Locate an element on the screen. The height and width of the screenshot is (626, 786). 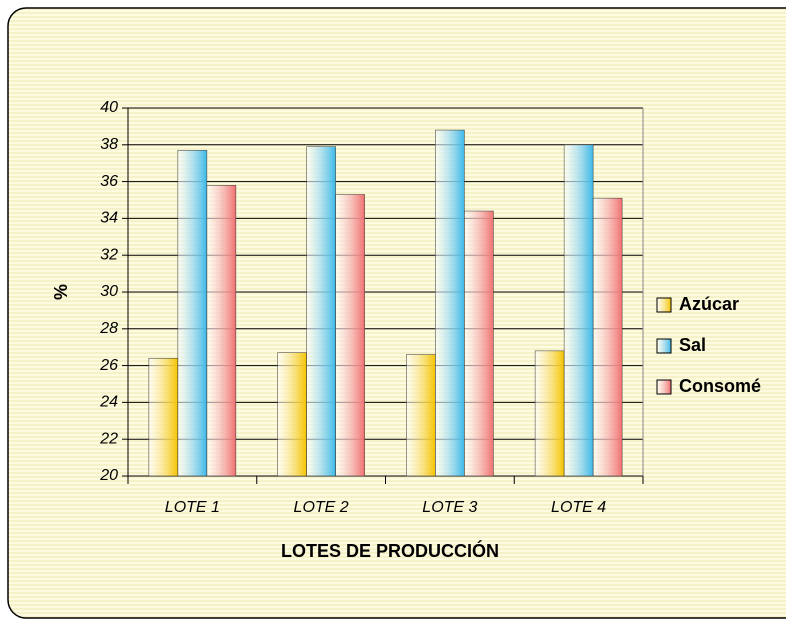
y-tick-label: 36 is located at coordinates (109, 181).